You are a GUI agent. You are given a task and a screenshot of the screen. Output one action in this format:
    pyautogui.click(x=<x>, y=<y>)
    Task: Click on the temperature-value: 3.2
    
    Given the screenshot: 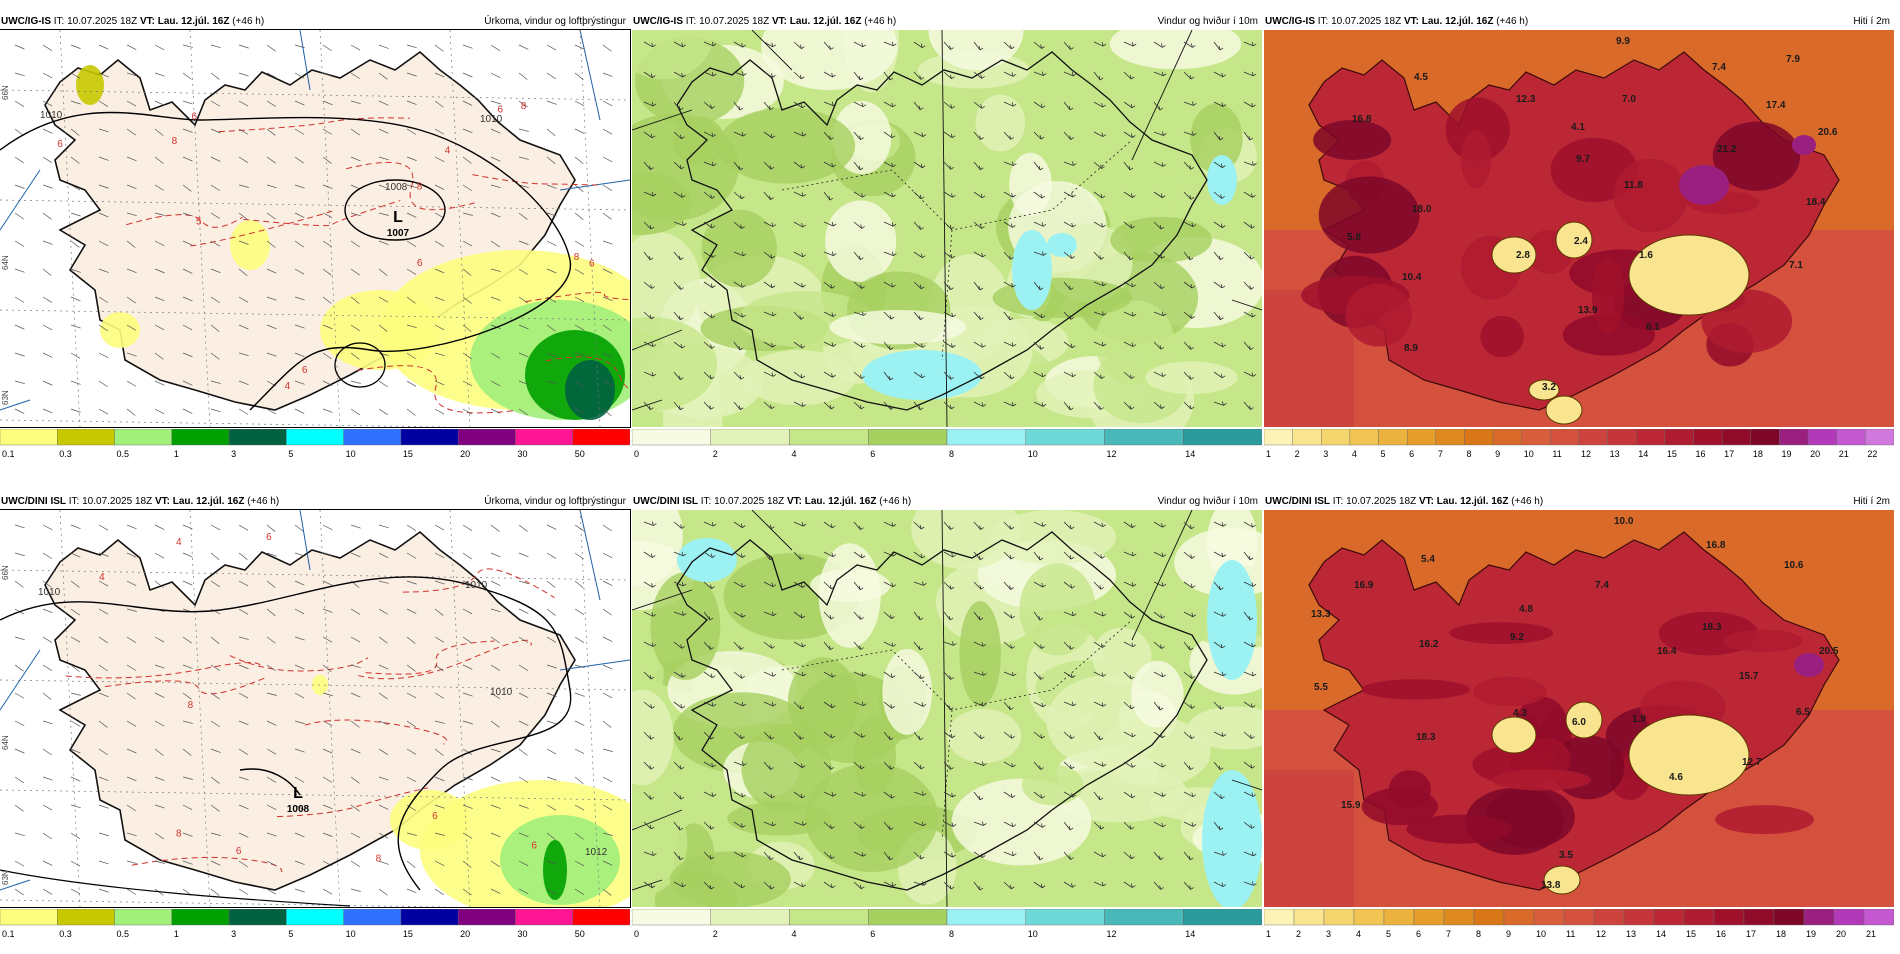 What is the action you would take?
    pyautogui.click(x=1549, y=387)
    